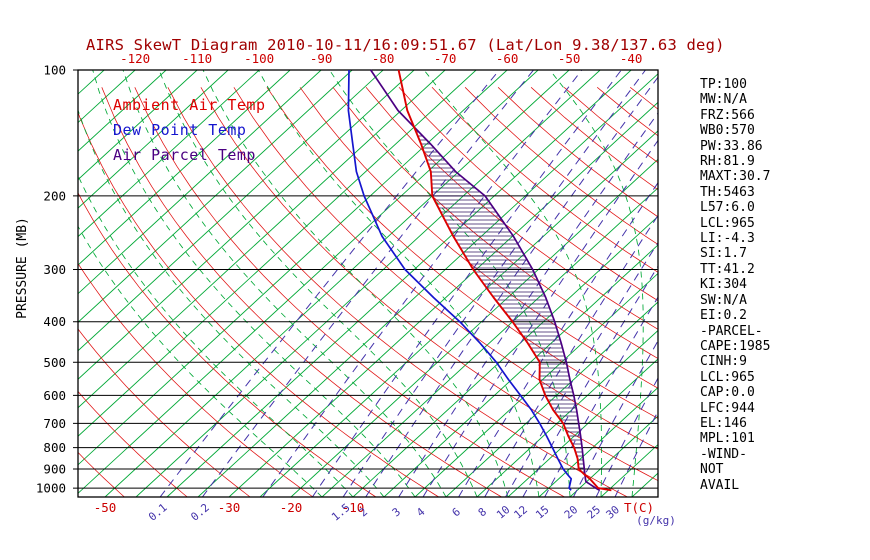 This screenshot has height=560, width=870. I want to click on panel-item: FRZ:566, so click(727, 115).